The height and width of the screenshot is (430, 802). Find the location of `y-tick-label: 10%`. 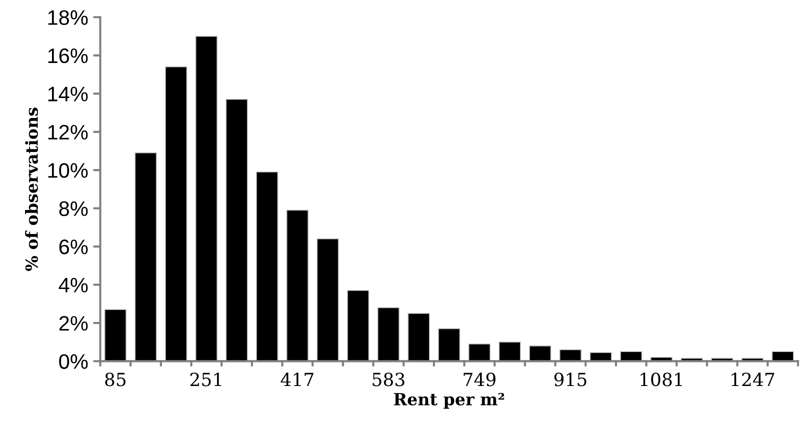

y-tick-label: 10% is located at coordinates (68, 170).